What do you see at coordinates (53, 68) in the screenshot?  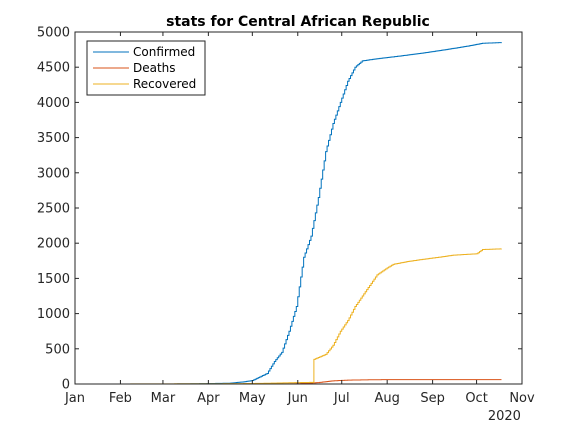 I see `y-tick-label: 4500` at bounding box center [53, 68].